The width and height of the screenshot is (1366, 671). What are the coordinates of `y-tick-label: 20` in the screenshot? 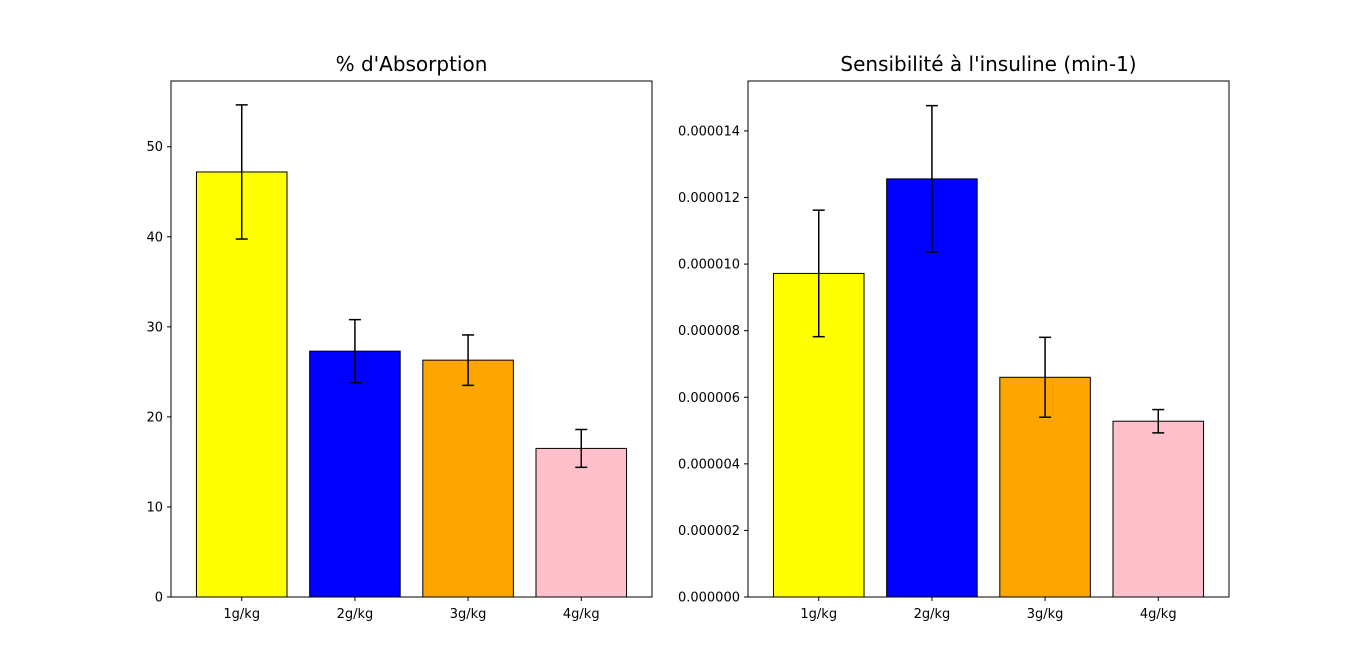 It's located at (154, 417).